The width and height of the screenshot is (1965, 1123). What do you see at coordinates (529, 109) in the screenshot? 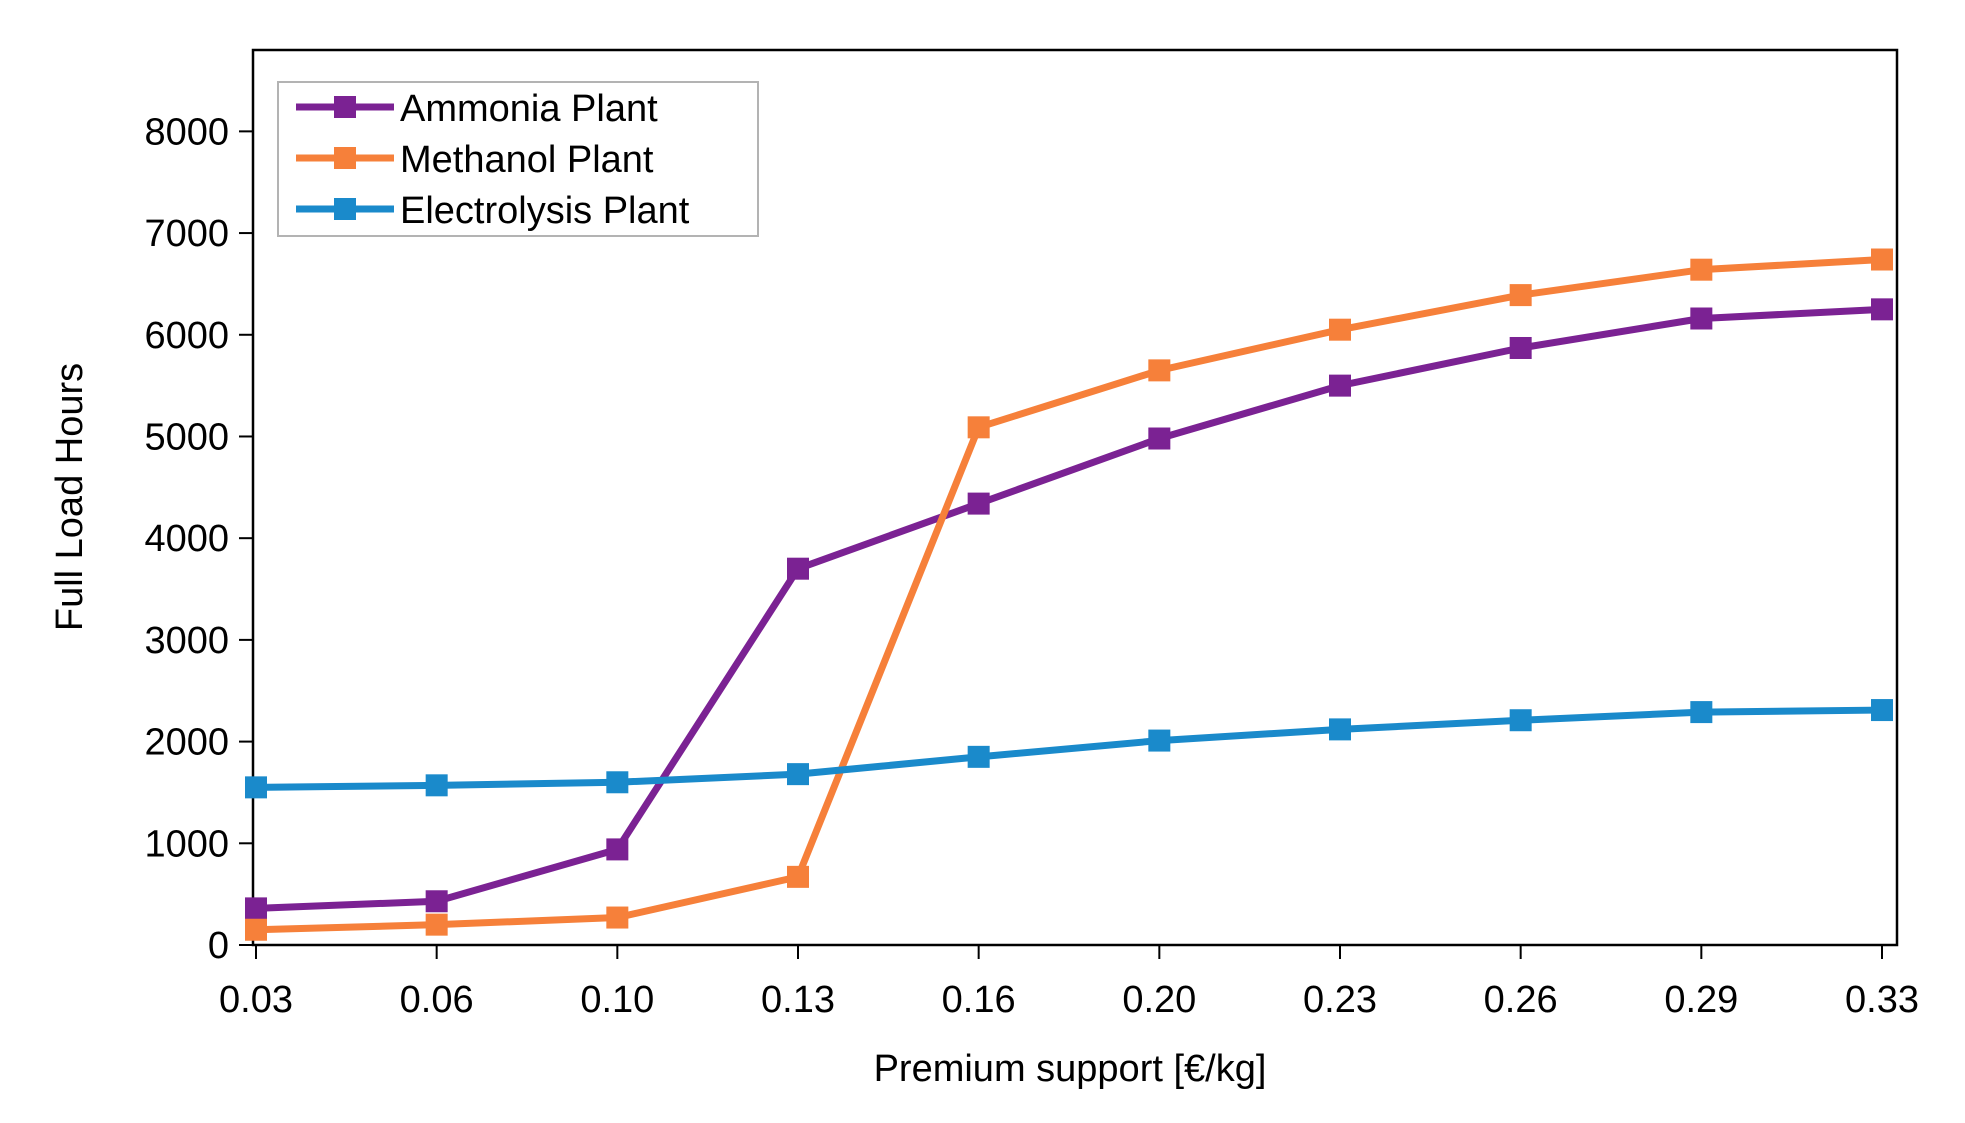
I see `legend-label-ammonia-plant: Ammonia Plant` at bounding box center [529, 109].